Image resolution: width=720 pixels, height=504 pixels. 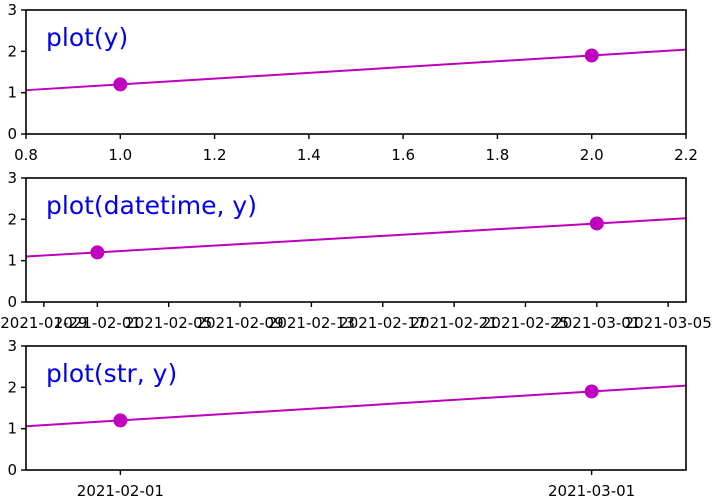 What do you see at coordinates (592, 155) in the screenshot?
I see `x-tick-label: 2.0` at bounding box center [592, 155].